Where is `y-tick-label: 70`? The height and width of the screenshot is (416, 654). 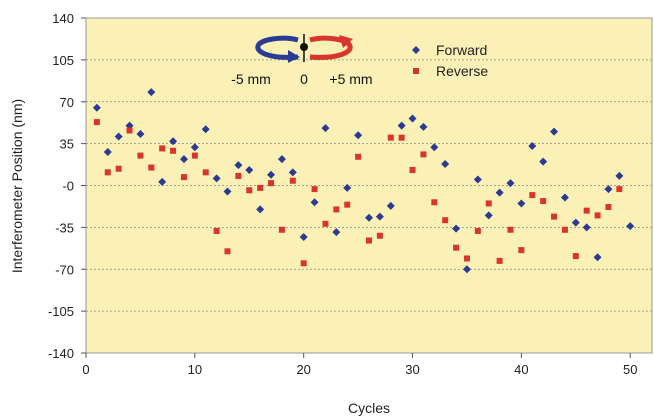
y-tick-label: 70 is located at coordinates (67, 102).